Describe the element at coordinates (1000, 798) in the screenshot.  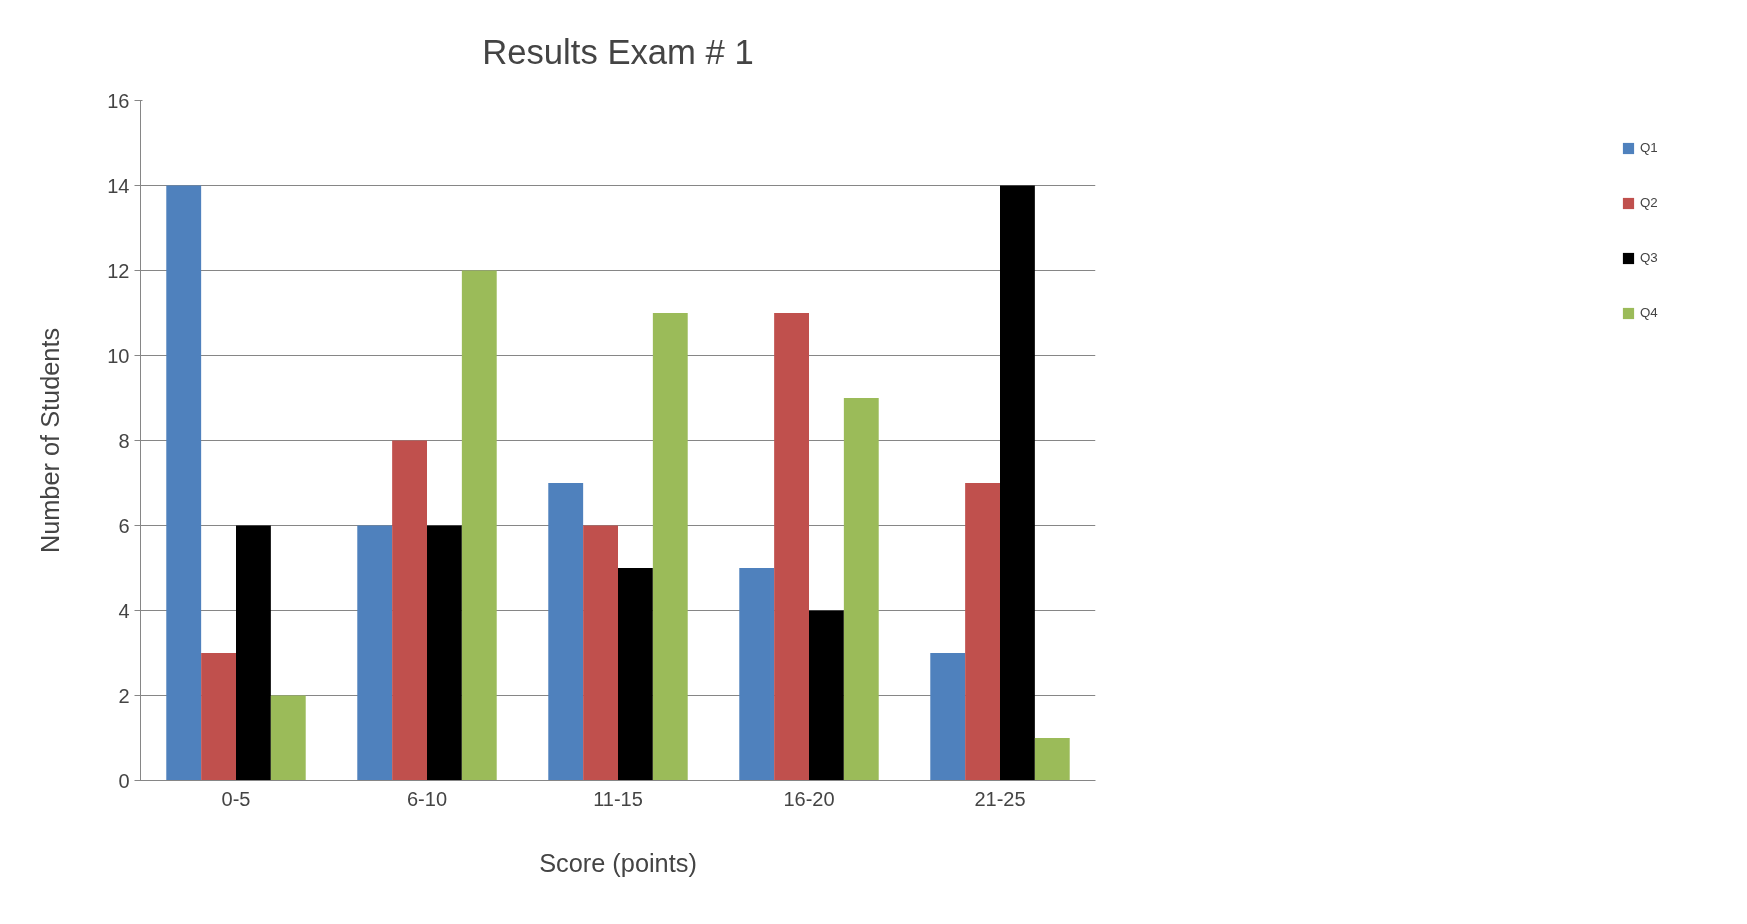
I see `x-tick-label: 21-25` at that location.